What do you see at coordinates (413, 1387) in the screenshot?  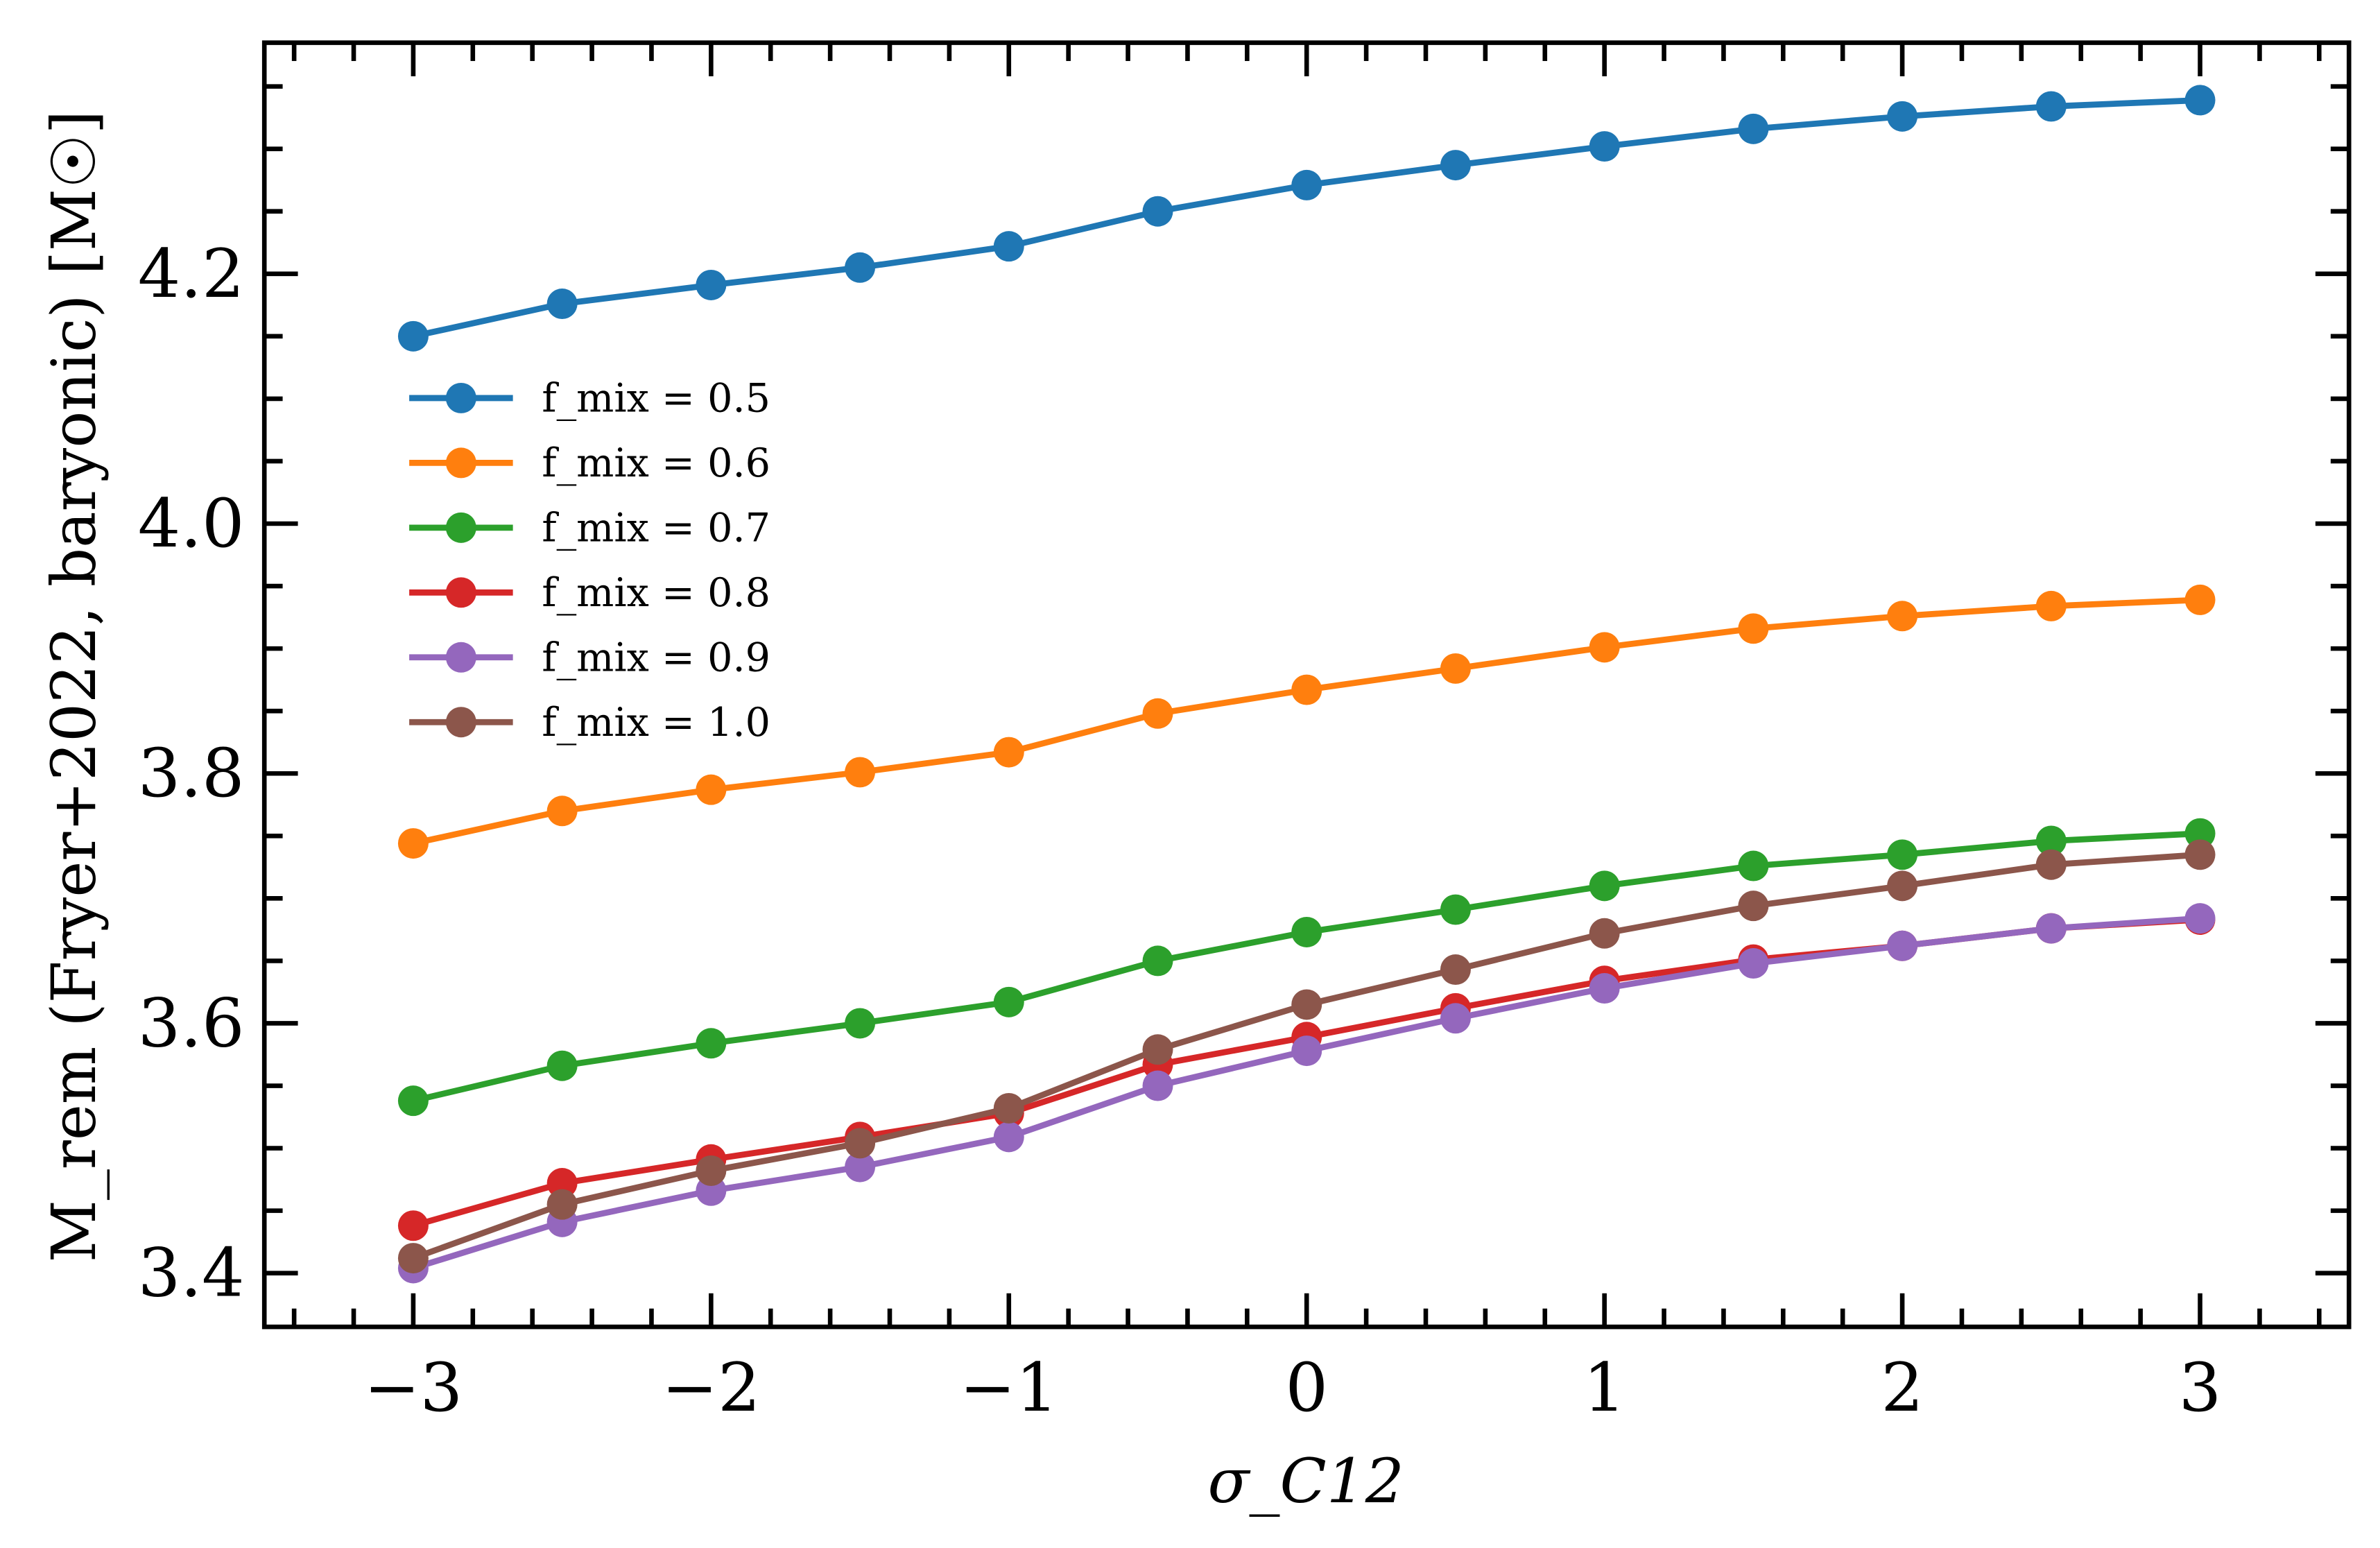 I see `x-tick-label: −3` at bounding box center [413, 1387].